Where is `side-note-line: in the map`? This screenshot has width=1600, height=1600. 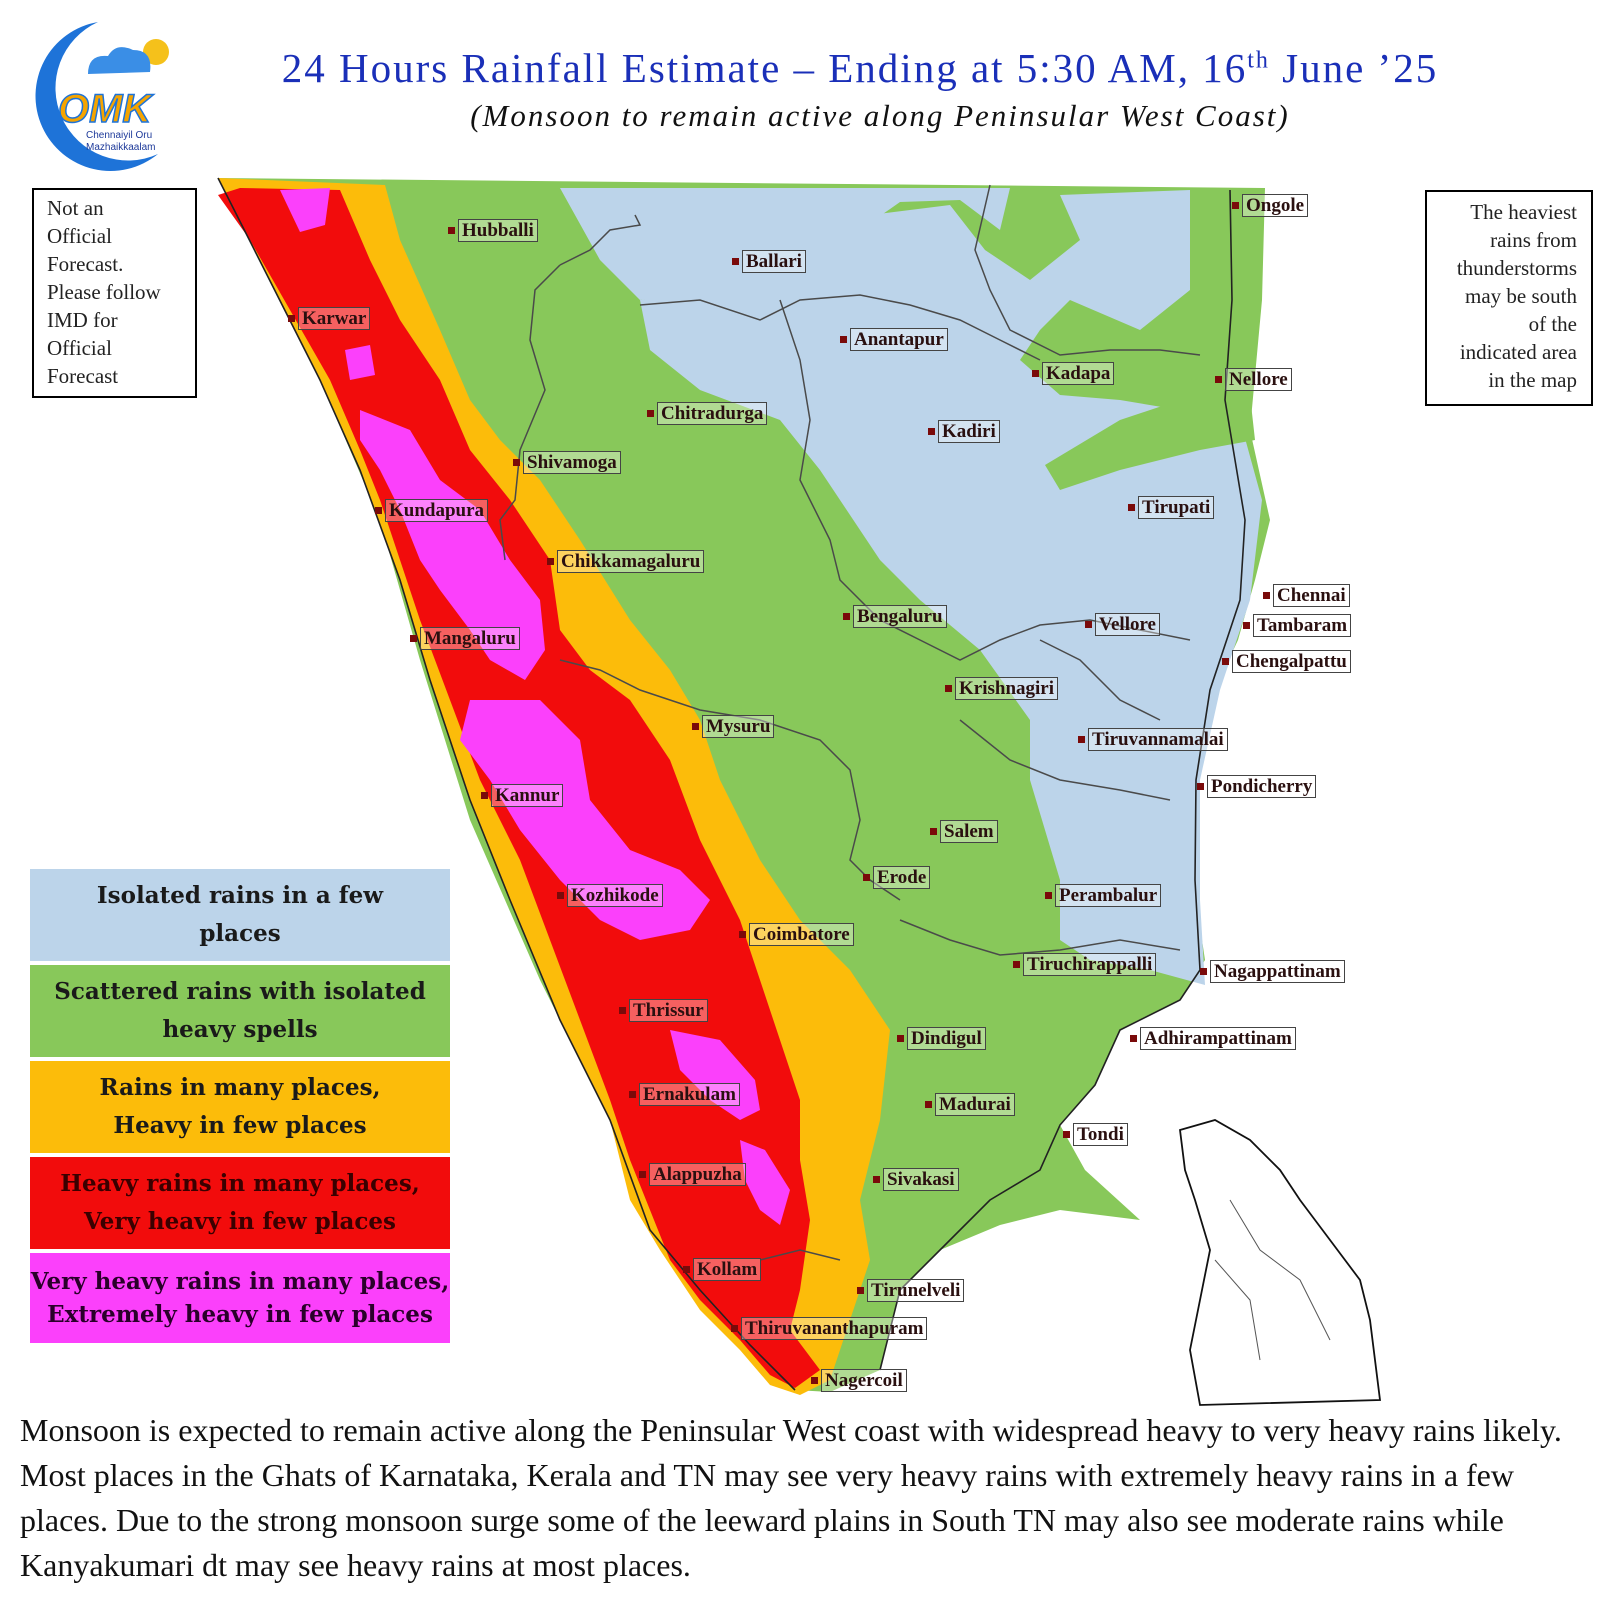
side-note-line: in the map is located at coordinates (1532, 380).